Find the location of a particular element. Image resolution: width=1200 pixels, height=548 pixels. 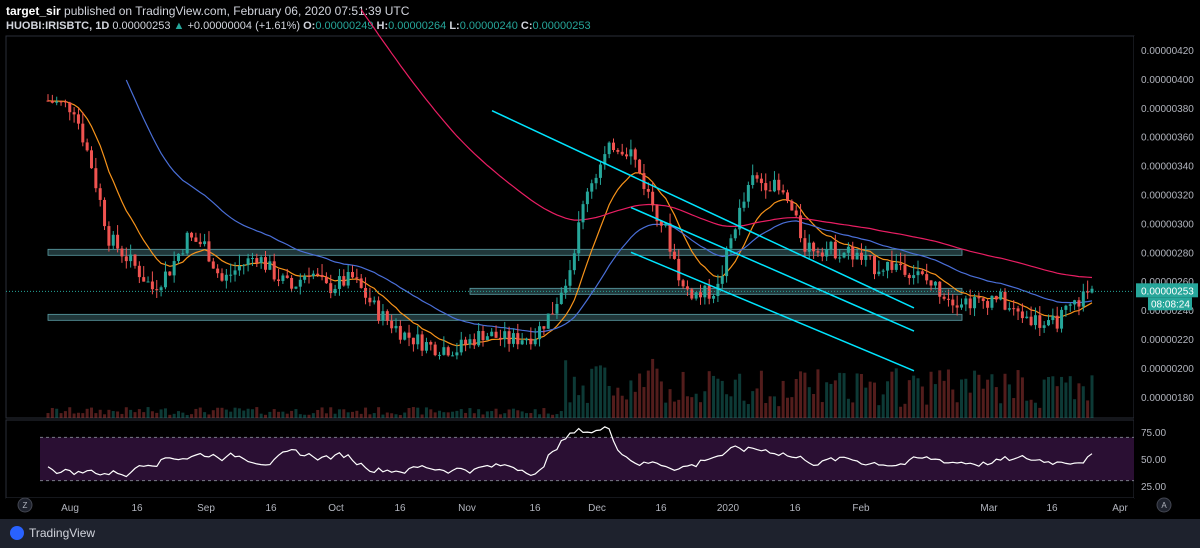

auto-scale-button is located at coordinates (1164, 505).